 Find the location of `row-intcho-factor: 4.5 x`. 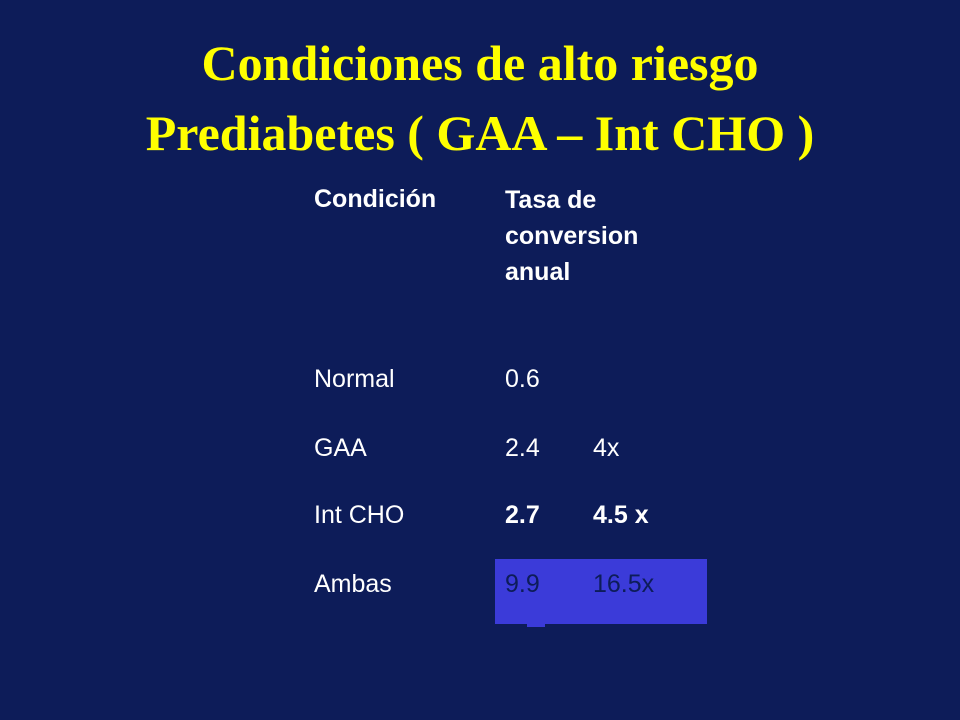

row-intcho-factor: 4.5 x is located at coordinates (621, 515).